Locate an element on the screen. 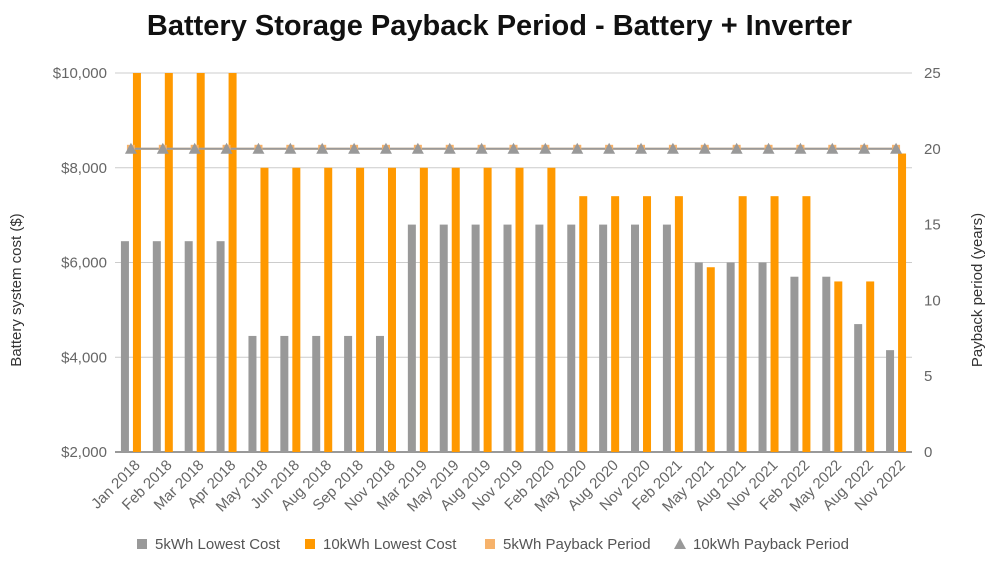 Image resolution: width=999 pixels, height=565 pixels. y-tick-label: $4,000 is located at coordinates (84, 357).